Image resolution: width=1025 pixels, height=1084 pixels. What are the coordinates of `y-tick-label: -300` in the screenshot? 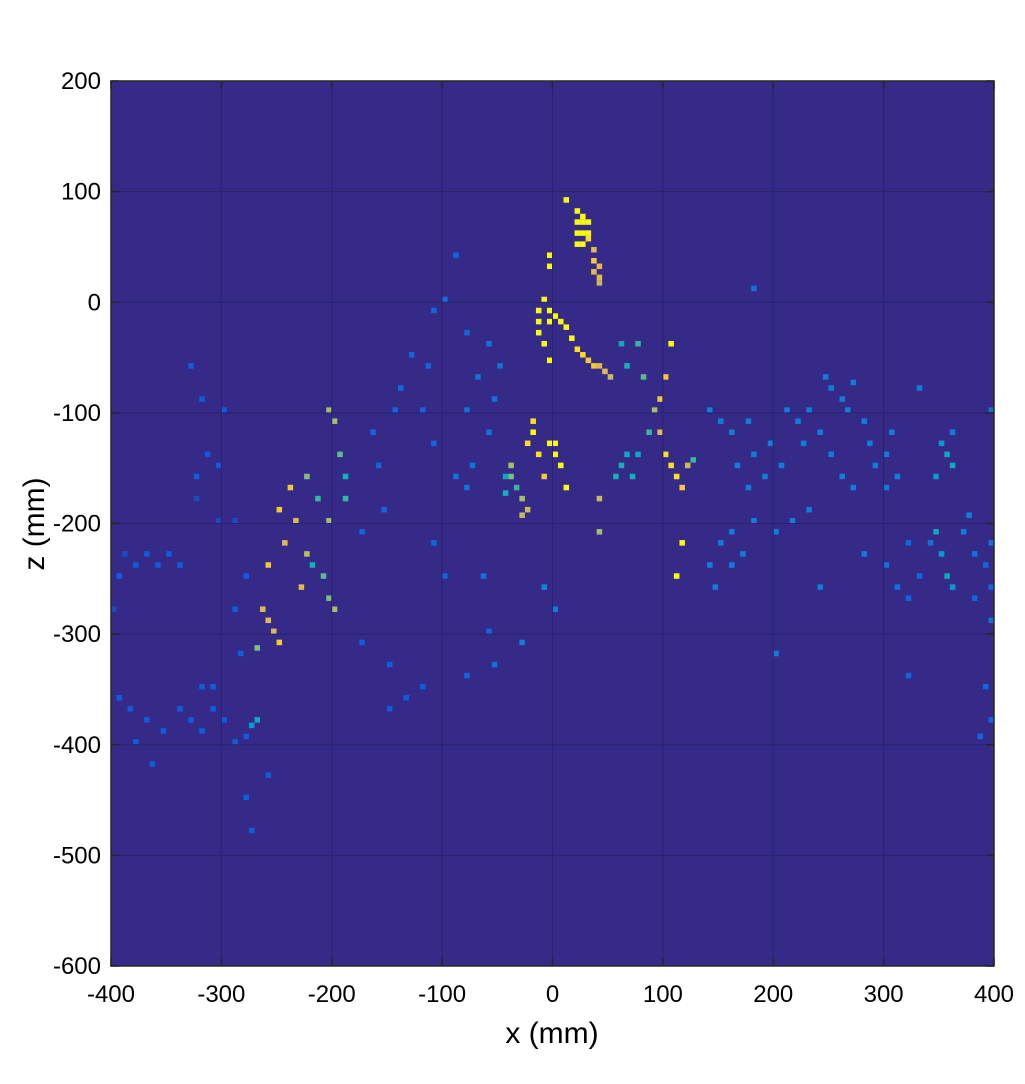 It's located at (77, 634).